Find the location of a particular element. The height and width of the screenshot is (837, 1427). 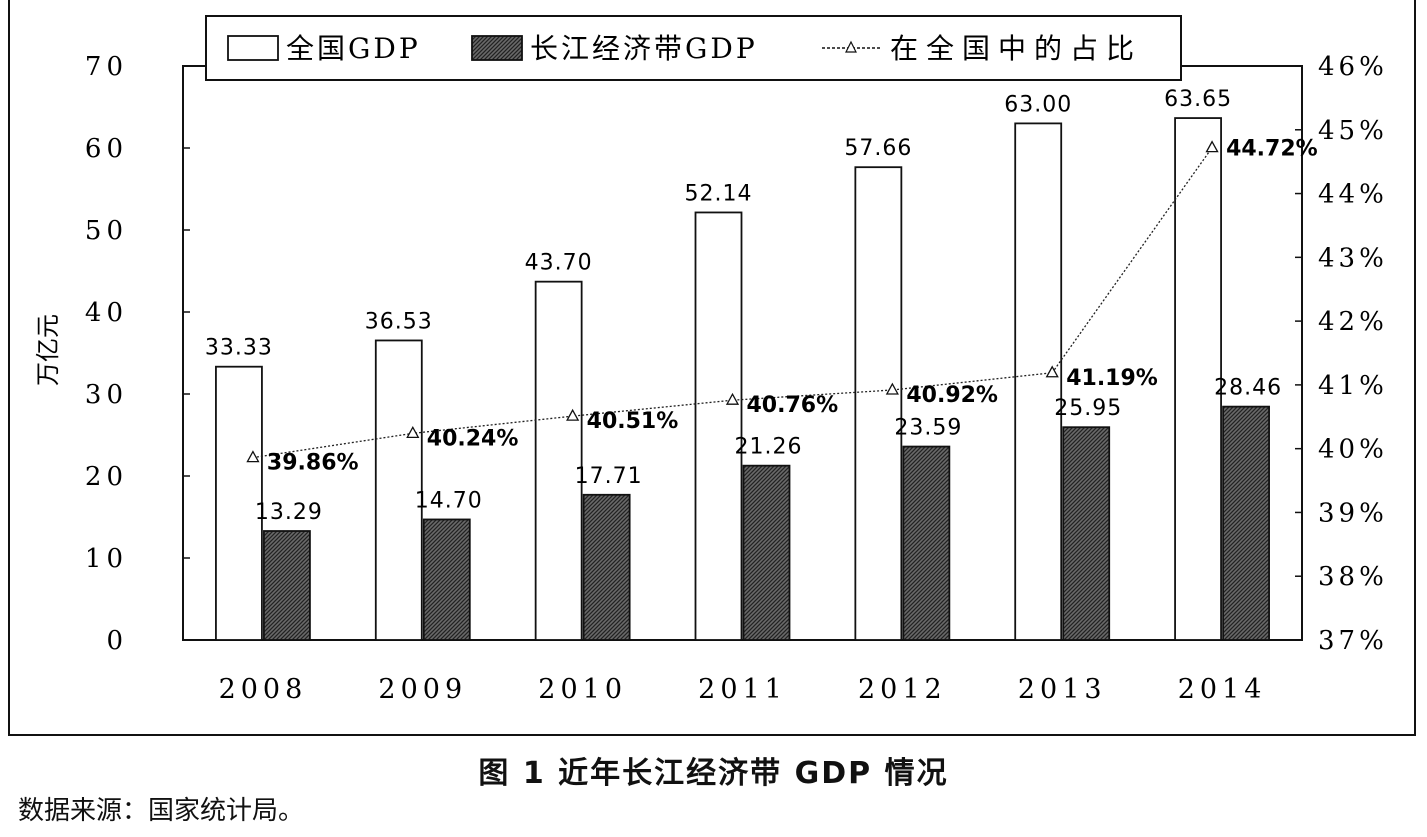

bar-label-yangtze-gdp: 28.46 is located at coordinates (1248, 388).